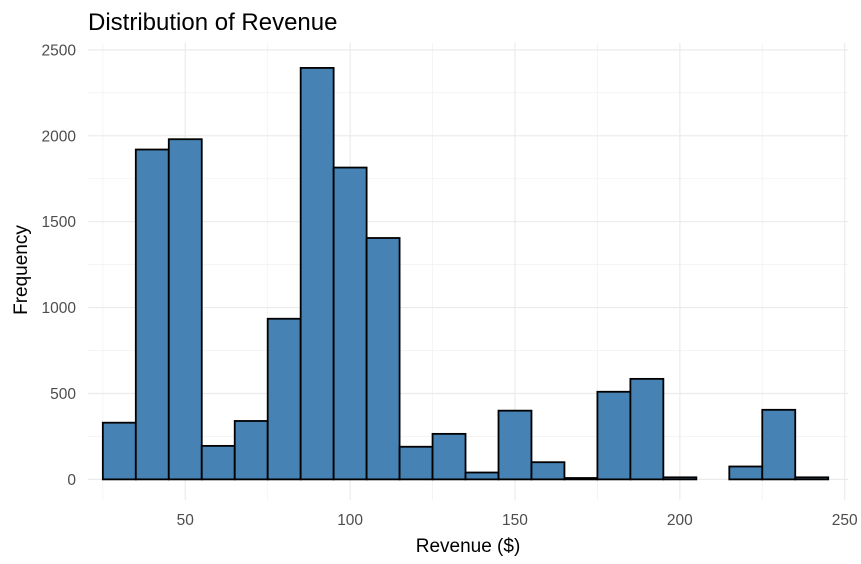 This screenshot has height=564, width=861. I want to click on x-tick-label: 150, so click(515, 520).